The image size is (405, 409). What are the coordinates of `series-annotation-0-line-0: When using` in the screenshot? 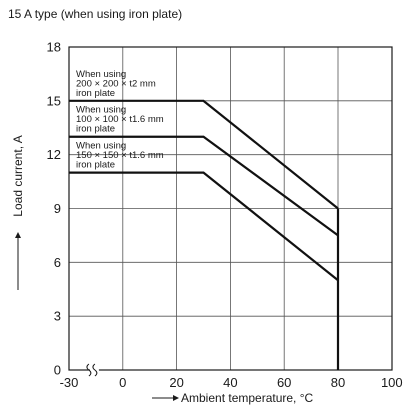 It's located at (101, 74).